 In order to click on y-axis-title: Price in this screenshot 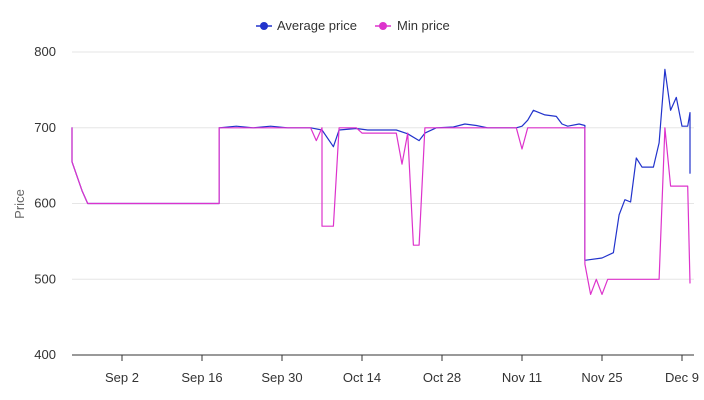, I will do `click(19, 204)`.